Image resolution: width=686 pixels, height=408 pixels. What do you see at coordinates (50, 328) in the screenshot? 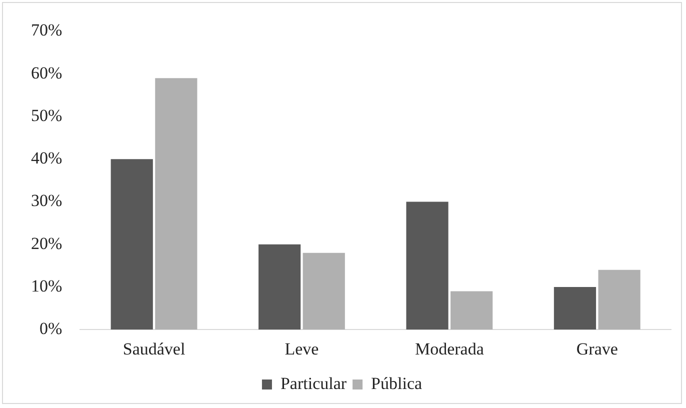
I see `y-tick-label: 0%` at bounding box center [50, 328].